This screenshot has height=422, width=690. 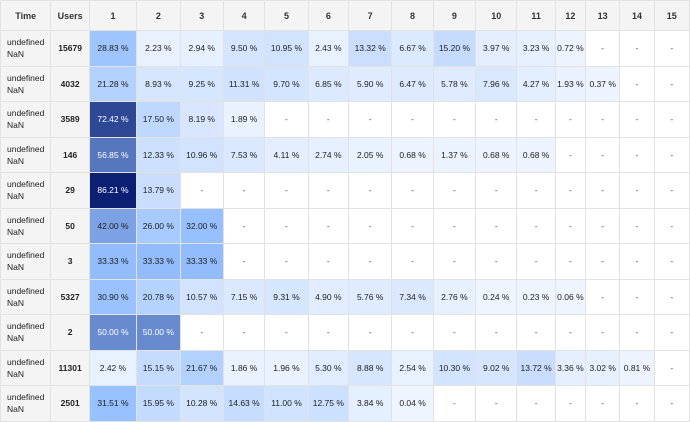 I want to click on retention-cell: 3.36 %, so click(x=570, y=367).